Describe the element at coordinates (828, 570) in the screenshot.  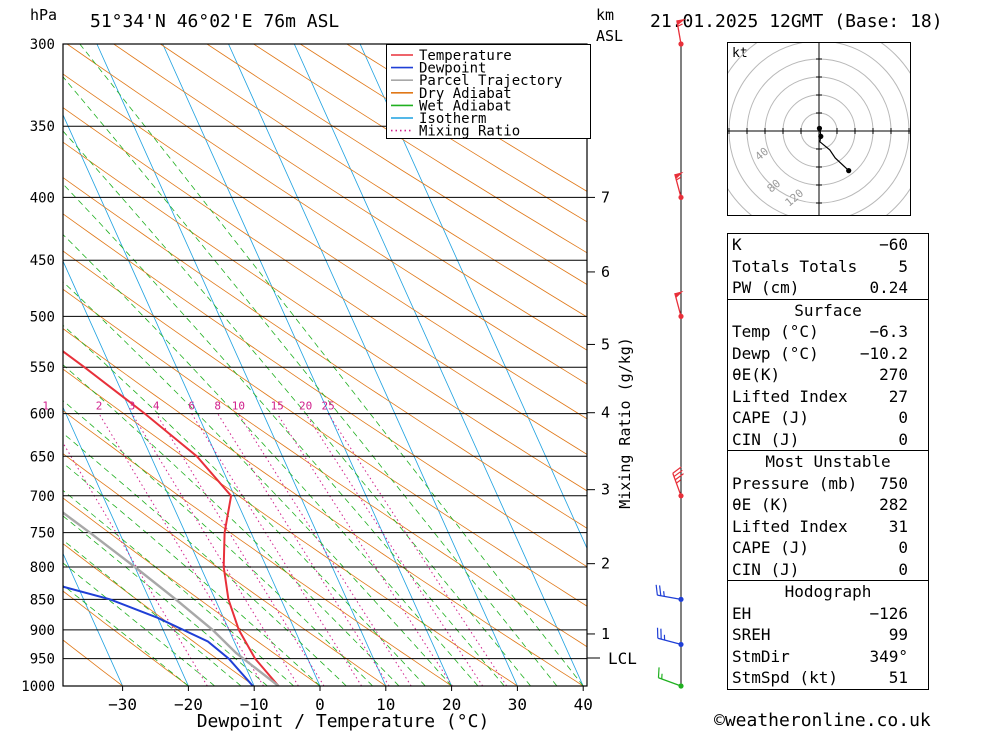
I see `index-row: CIN (J) 0` at that location.